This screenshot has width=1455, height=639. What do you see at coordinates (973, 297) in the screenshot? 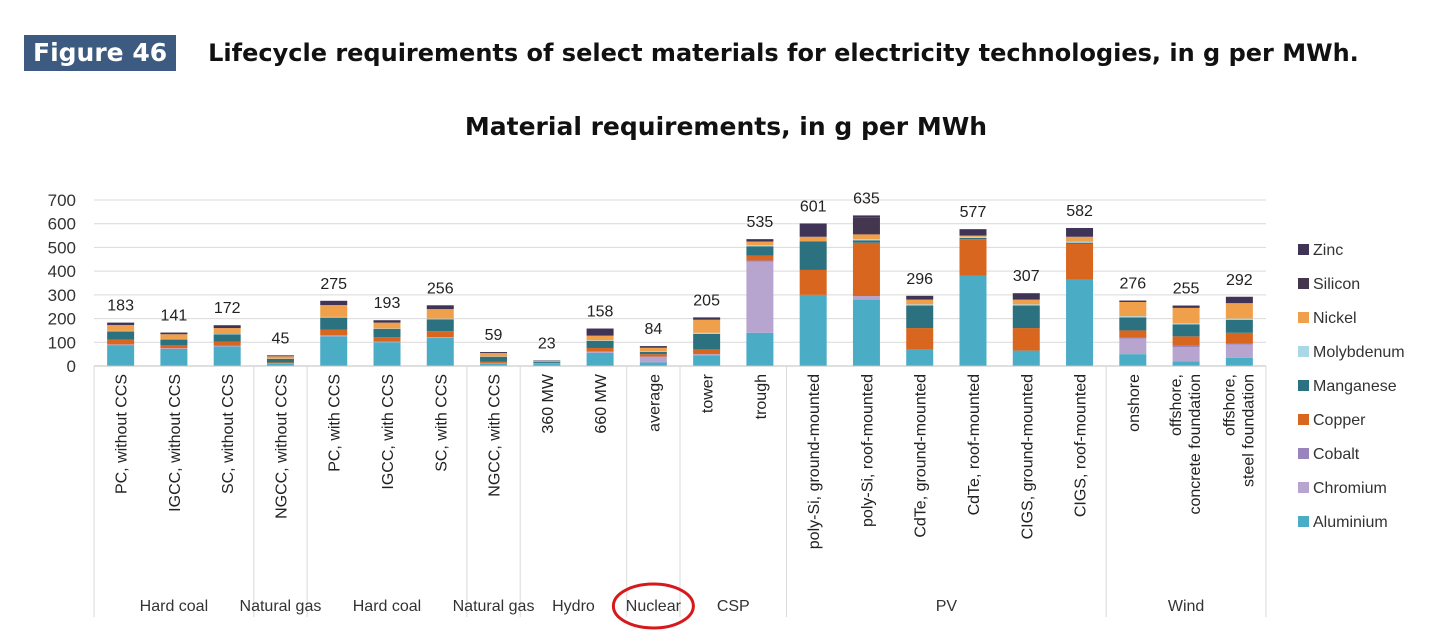
I see `bar-stack-cdte-roof-mounted` at bounding box center [973, 297].